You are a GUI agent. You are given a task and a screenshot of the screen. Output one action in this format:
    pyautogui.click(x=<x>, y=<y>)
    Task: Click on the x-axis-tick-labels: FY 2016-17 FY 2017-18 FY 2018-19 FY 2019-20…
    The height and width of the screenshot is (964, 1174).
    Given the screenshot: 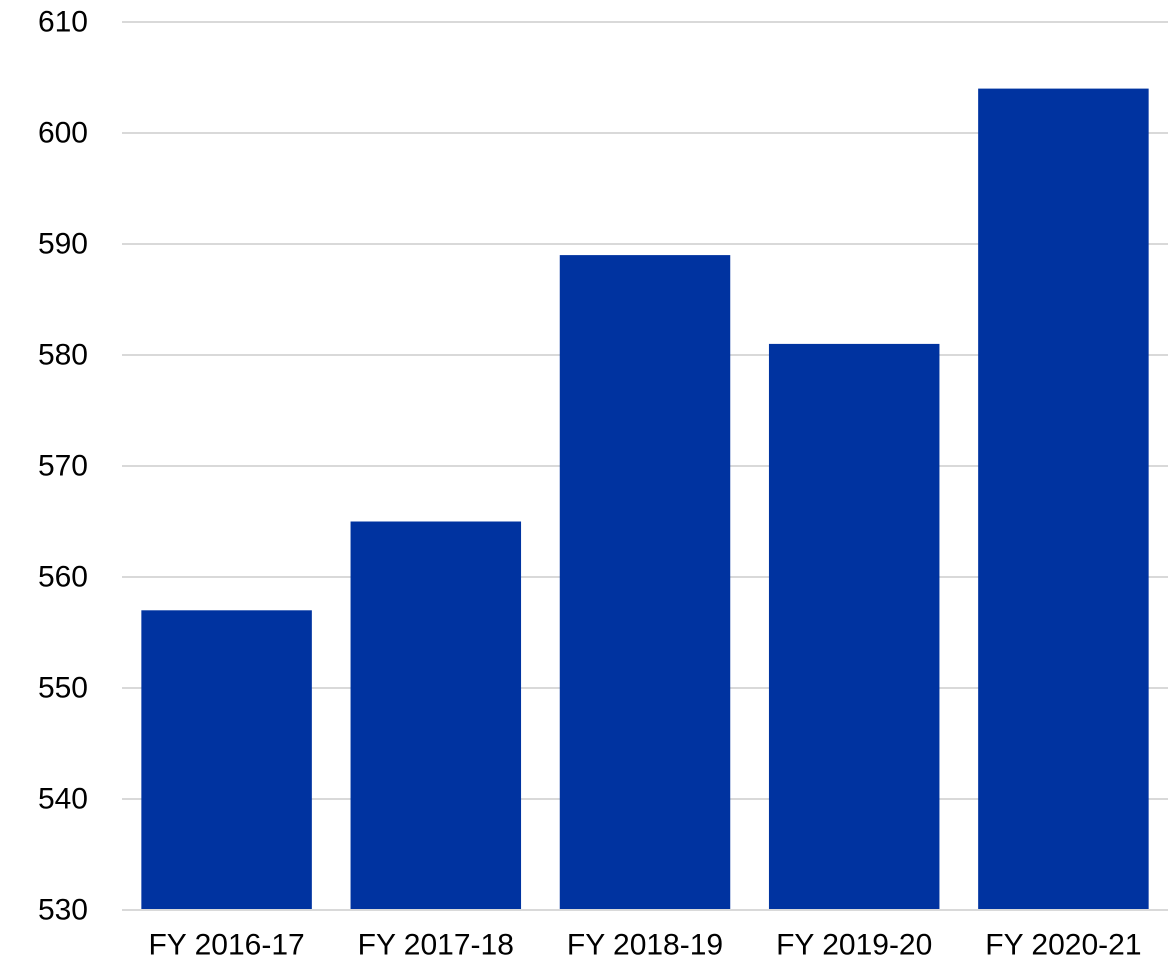 What is the action you would take?
    pyautogui.click(x=644, y=945)
    